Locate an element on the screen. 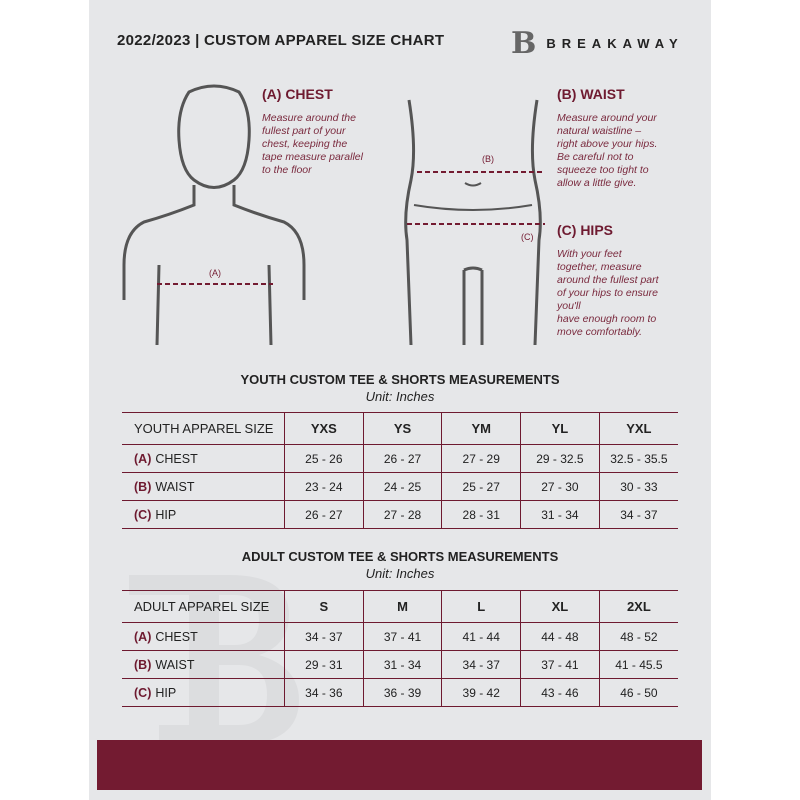 The image size is (800, 800). size-label: ADULT APPAREL SIZE is located at coordinates (203, 606).